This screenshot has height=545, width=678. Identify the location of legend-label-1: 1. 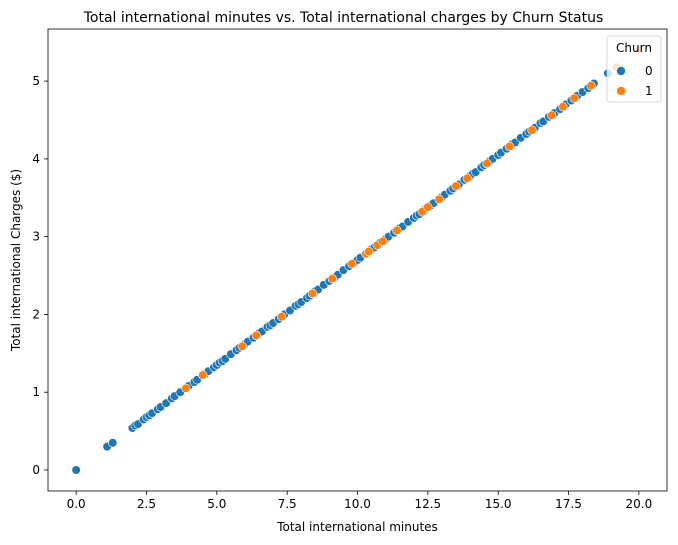
(649, 91).